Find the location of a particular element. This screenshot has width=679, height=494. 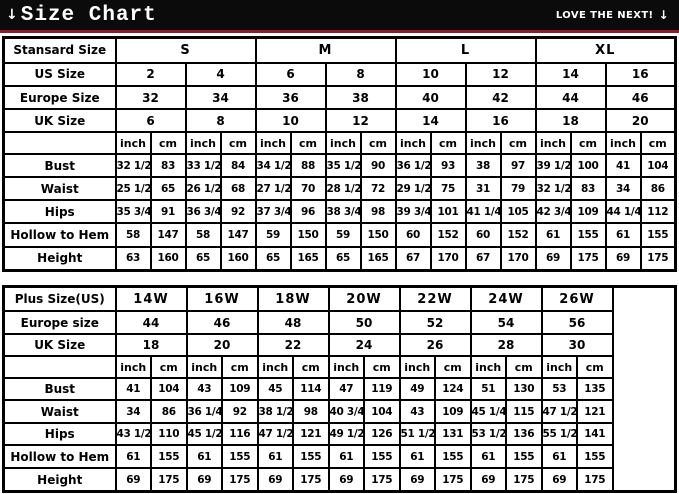

measure-value-cell: 45 1/2 is located at coordinates (204, 434).